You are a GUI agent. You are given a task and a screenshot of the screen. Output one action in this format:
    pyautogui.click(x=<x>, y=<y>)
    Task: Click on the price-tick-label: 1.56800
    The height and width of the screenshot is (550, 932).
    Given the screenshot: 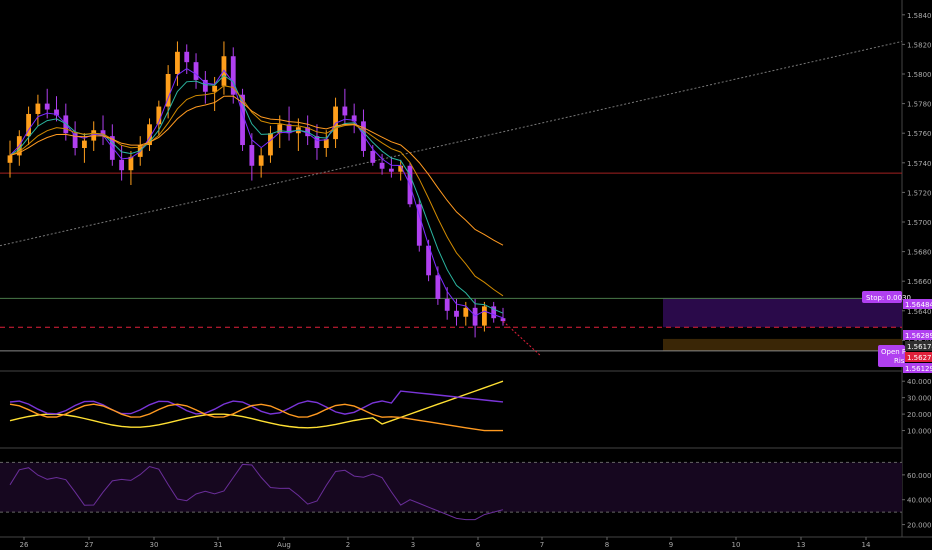 What is the action you would take?
    pyautogui.click(x=919, y=253)
    